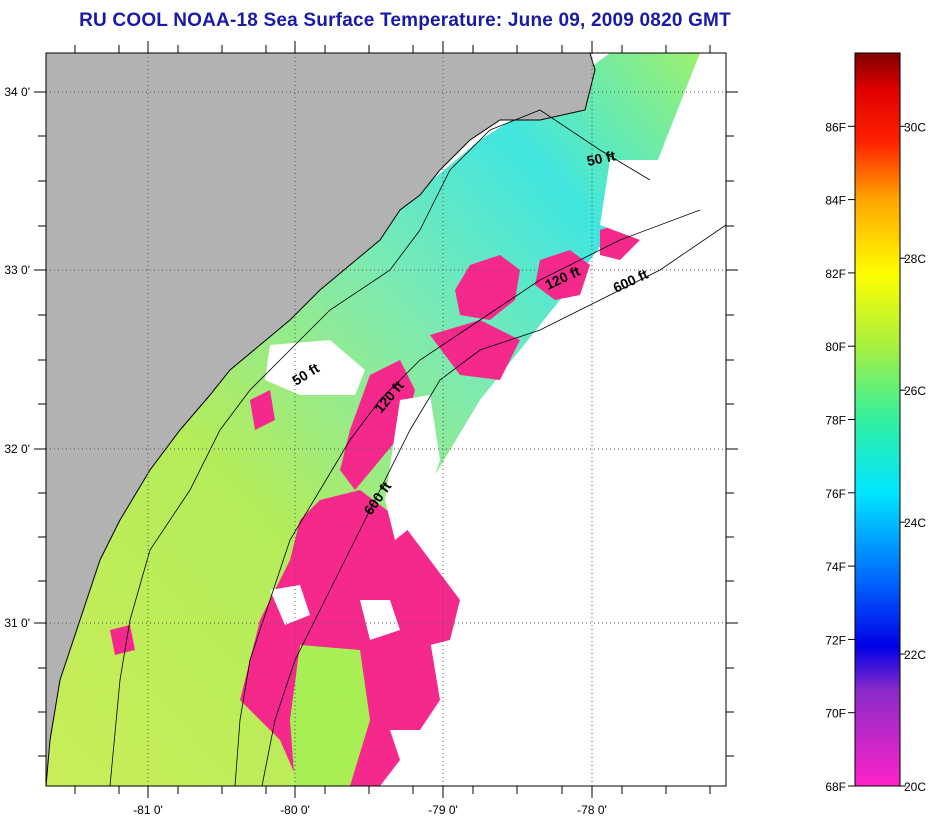 The height and width of the screenshot is (817, 936). I want to click on colorbar-c-label: 20C, so click(915, 787).